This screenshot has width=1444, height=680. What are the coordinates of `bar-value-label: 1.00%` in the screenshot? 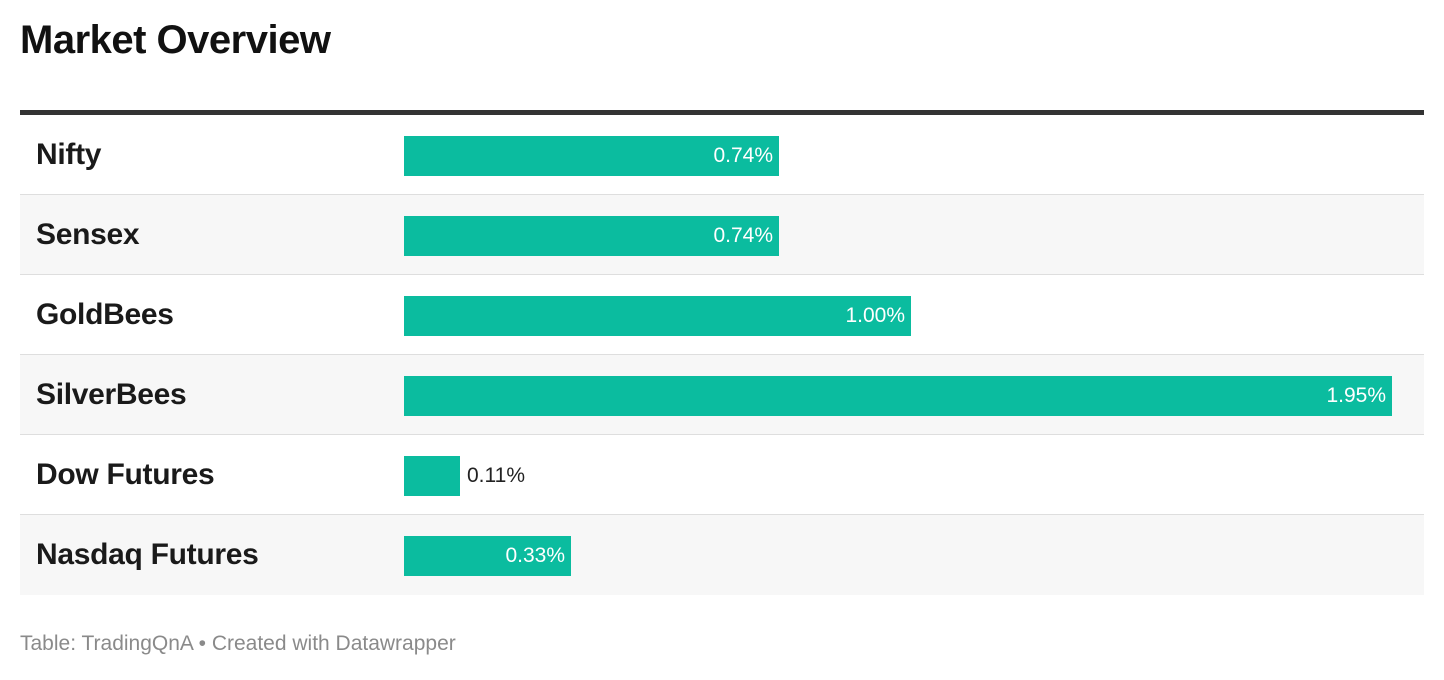 It's located at (875, 315).